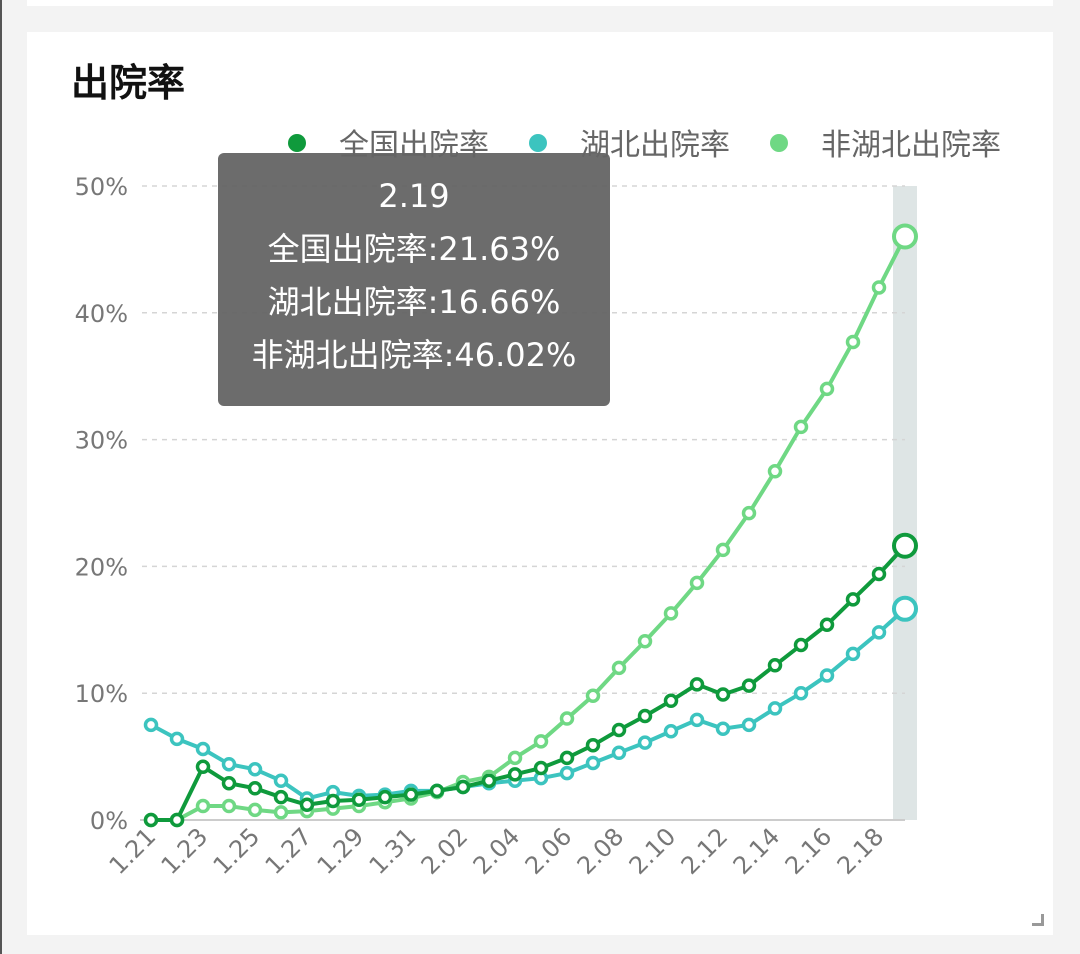 The height and width of the screenshot is (954, 1080). What do you see at coordinates (653, 851) in the screenshot?
I see `x-tick-label: 2.10` at bounding box center [653, 851].